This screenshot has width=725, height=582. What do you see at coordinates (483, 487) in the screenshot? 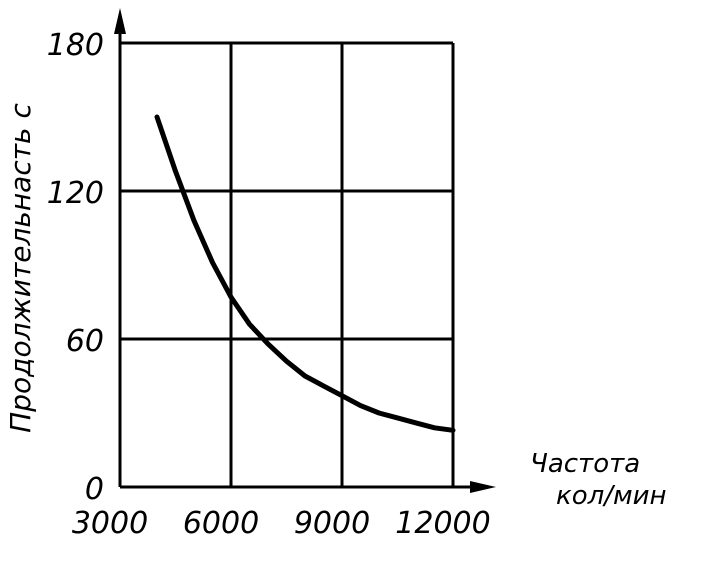
I see `x-axis-arrow` at bounding box center [483, 487].